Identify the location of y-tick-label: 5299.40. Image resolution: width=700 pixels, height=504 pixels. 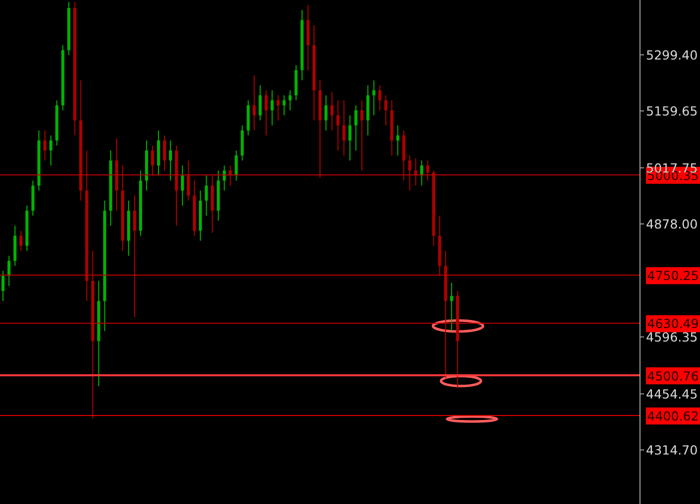
(672, 54).